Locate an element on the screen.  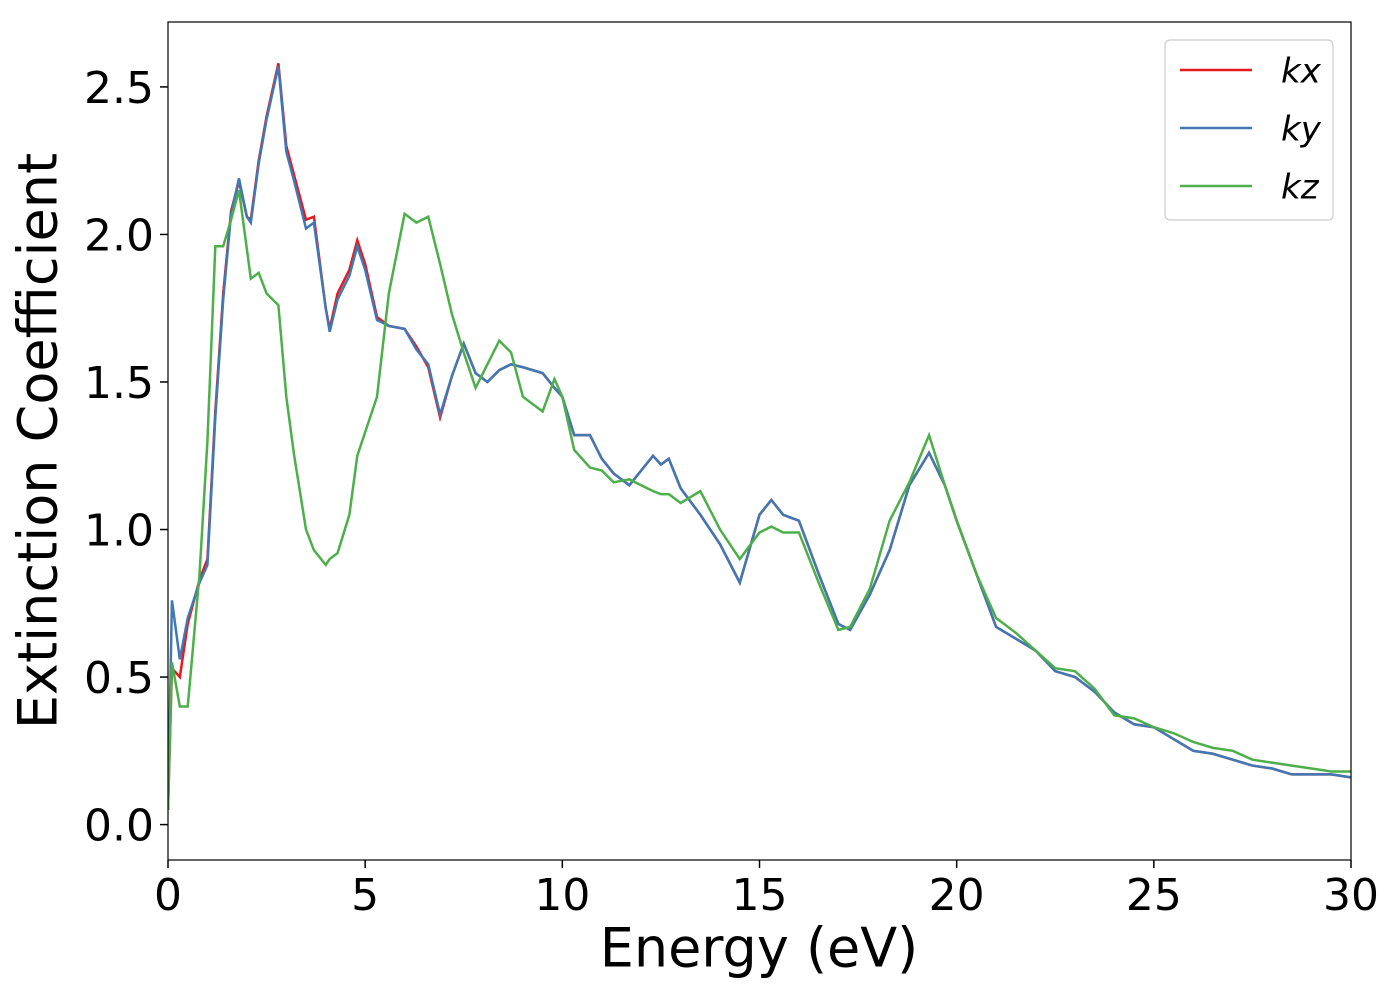
legend-label: ky is located at coordinates (1301, 130).